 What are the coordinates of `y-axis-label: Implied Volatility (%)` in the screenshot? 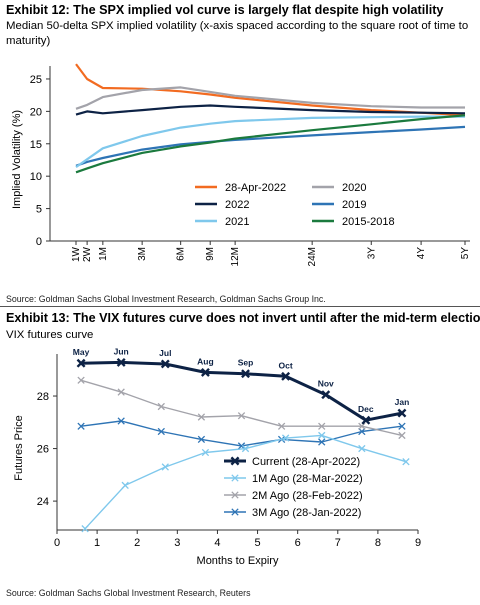 It's located at (17, 159).